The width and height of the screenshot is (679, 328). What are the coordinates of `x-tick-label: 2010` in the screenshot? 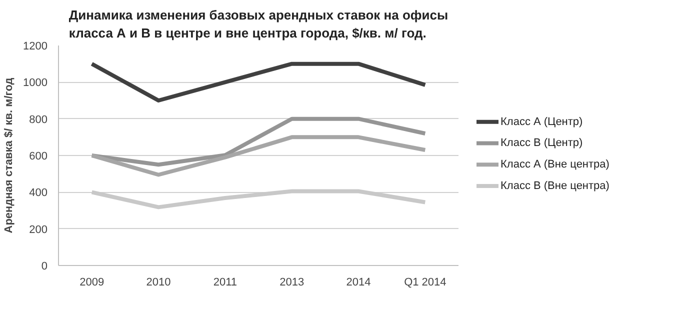 It's located at (158, 282).